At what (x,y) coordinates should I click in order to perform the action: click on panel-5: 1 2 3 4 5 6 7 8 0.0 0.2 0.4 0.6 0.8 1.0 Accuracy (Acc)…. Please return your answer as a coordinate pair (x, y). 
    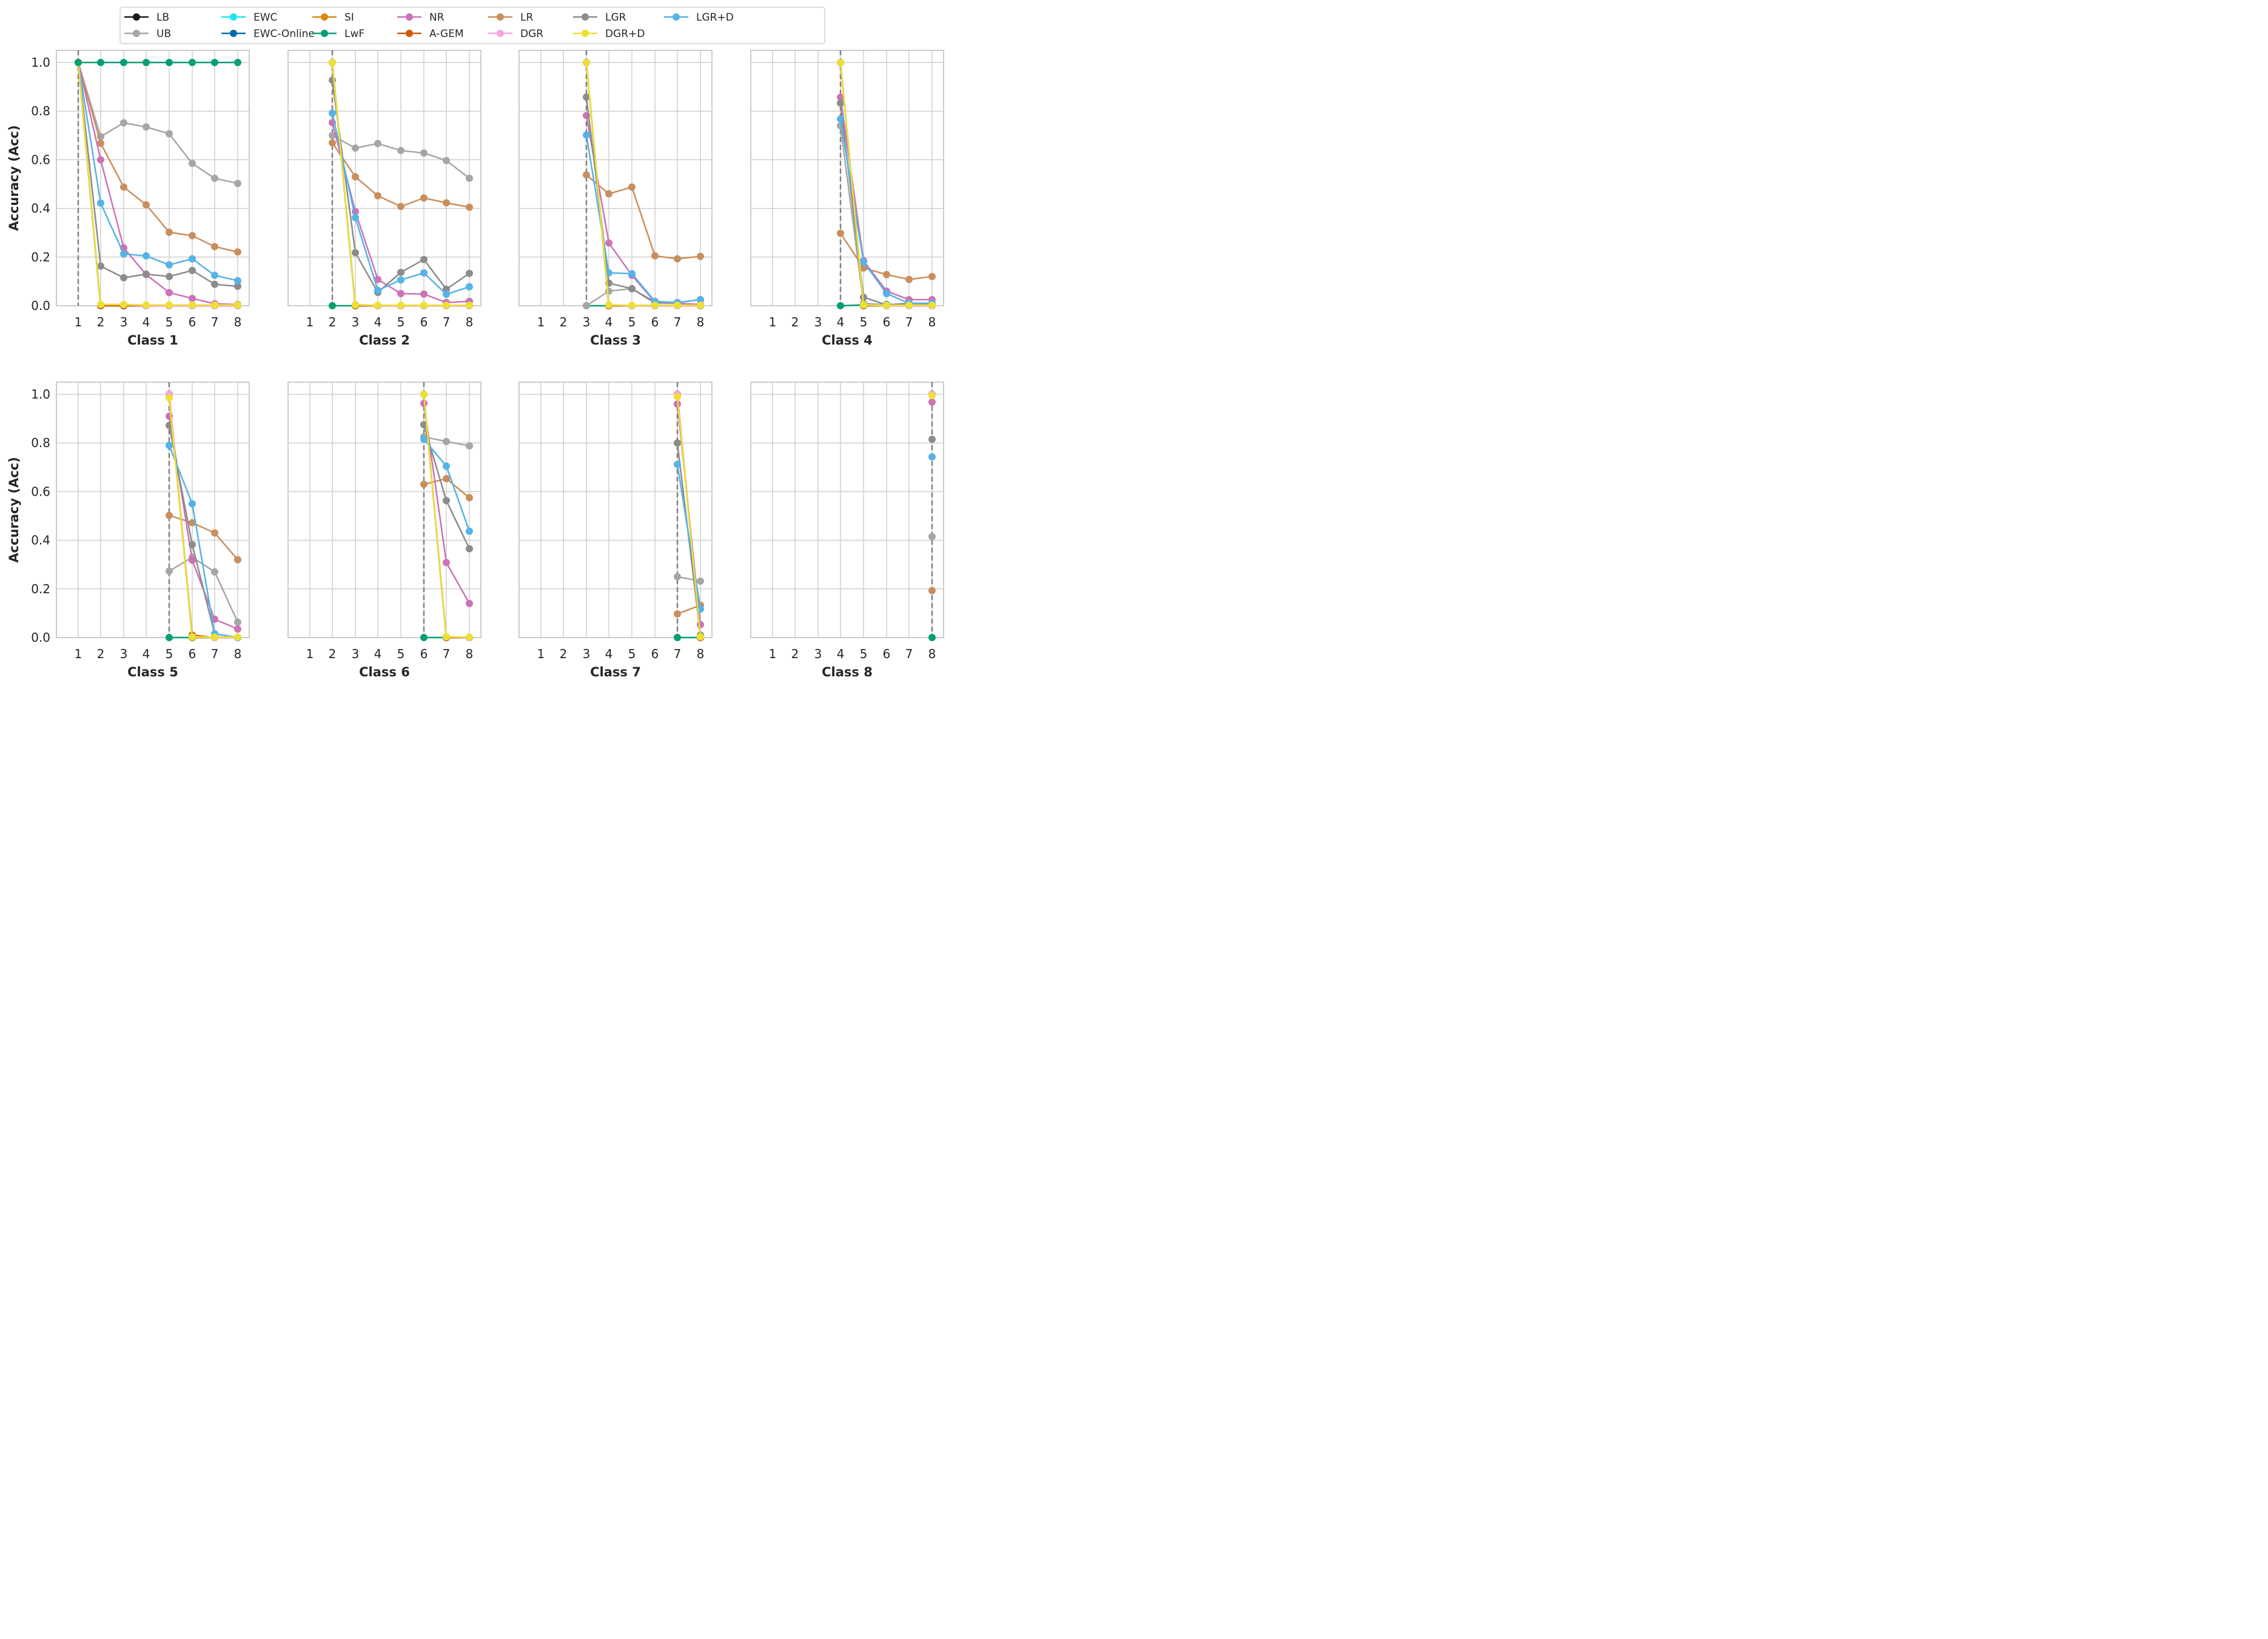
    Looking at the image, I should click on (128, 531).